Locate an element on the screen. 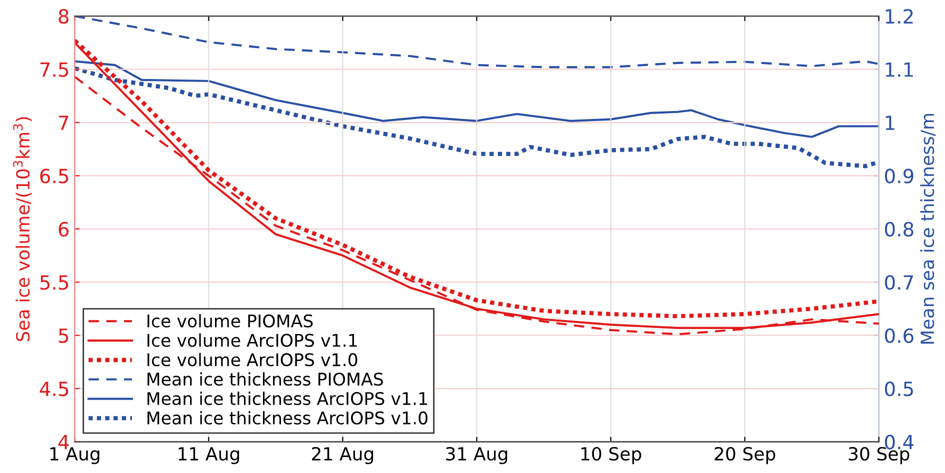  y-tick-label: 5 is located at coordinates (63, 336).